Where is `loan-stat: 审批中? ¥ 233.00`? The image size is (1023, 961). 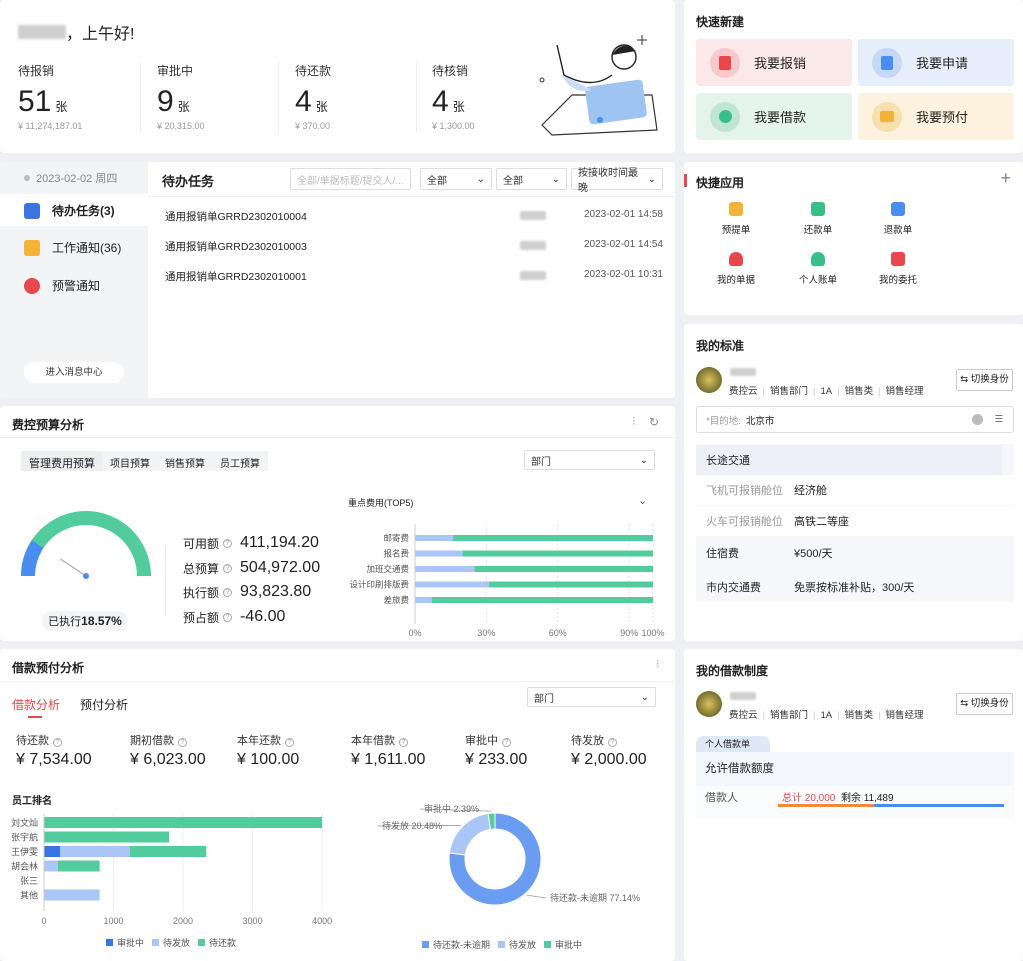 loan-stat: 审批中? ¥ 233.00 is located at coordinates (496, 751).